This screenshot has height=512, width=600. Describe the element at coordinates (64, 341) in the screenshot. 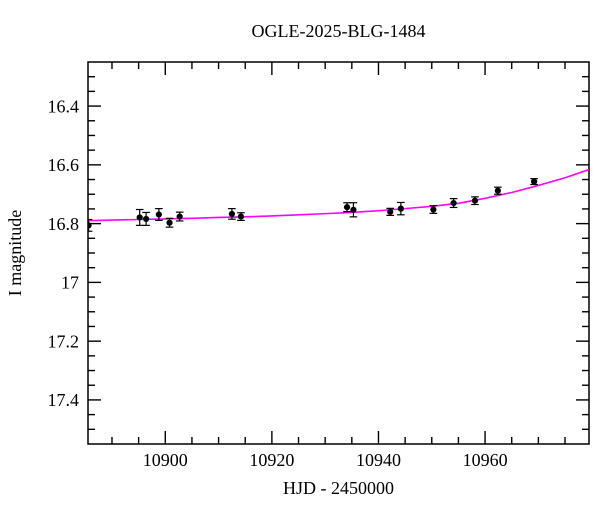

I see `y-tick-label: 17.2` at that location.